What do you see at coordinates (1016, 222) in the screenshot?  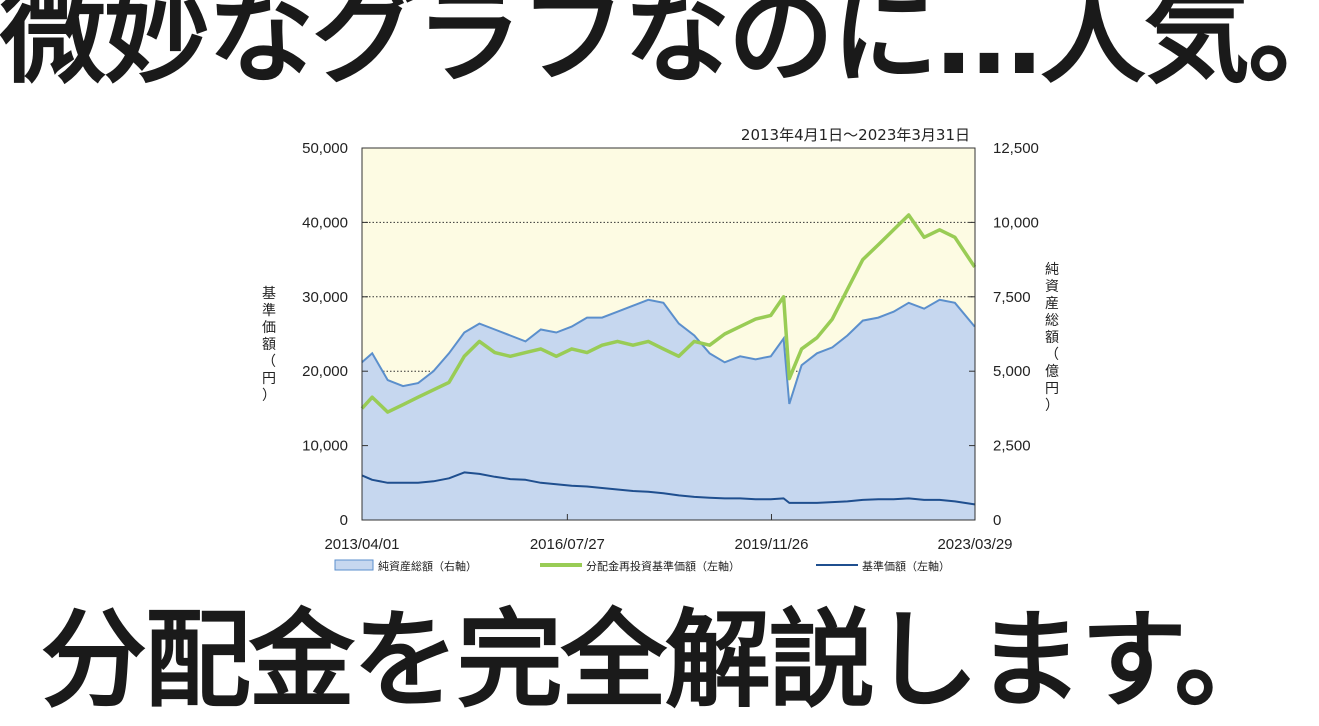 I see `y-right-tick-label: 10,000` at bounding box center [1016, 222].